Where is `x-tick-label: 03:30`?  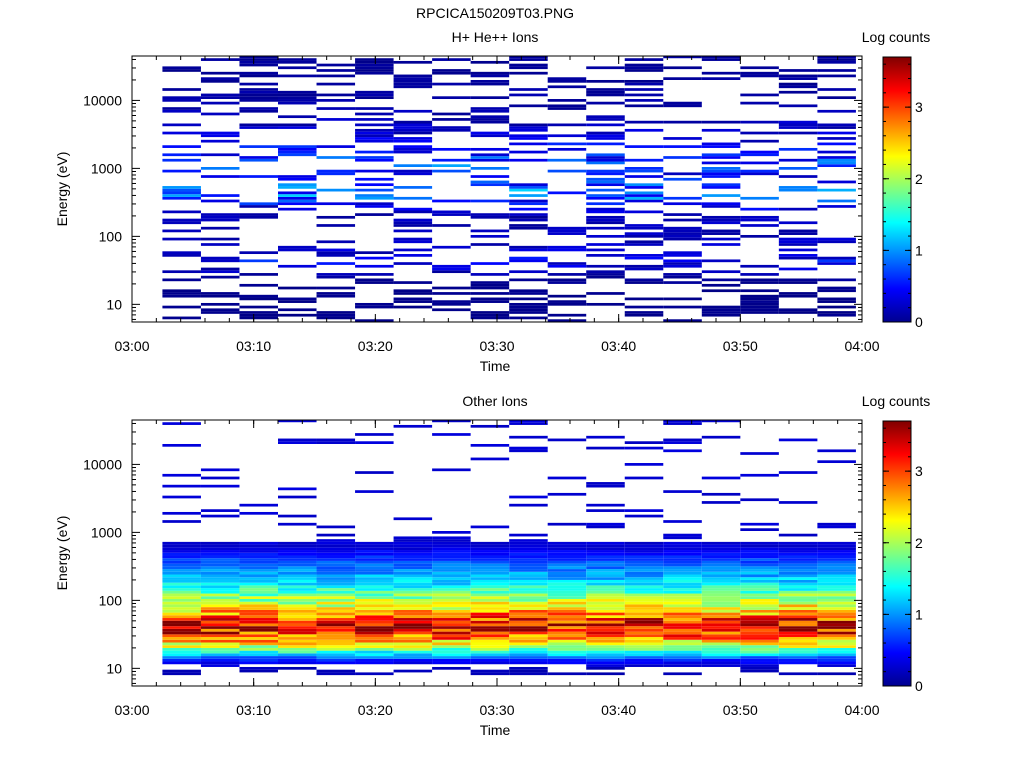 x-tick-label: 03:30 is located at coordinates (496, 346).